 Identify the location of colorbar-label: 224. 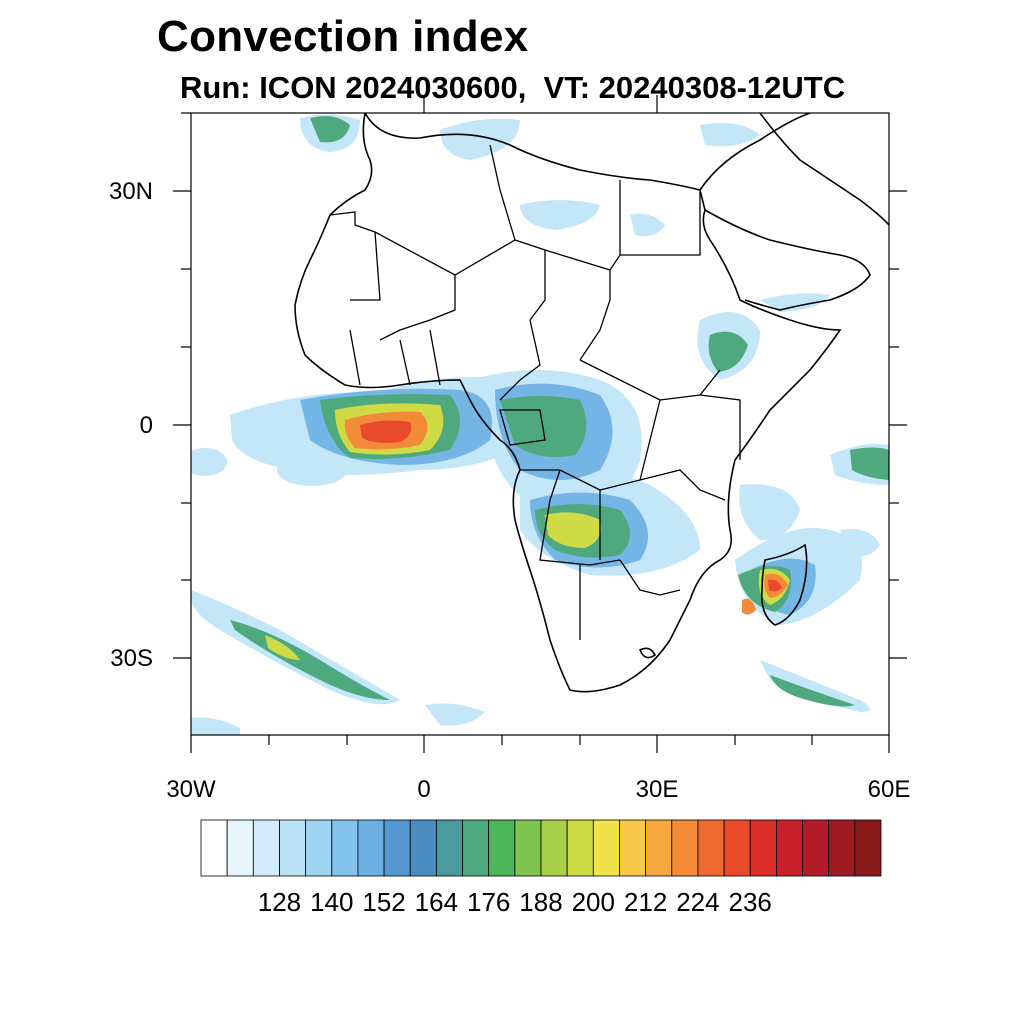
(698, 902).